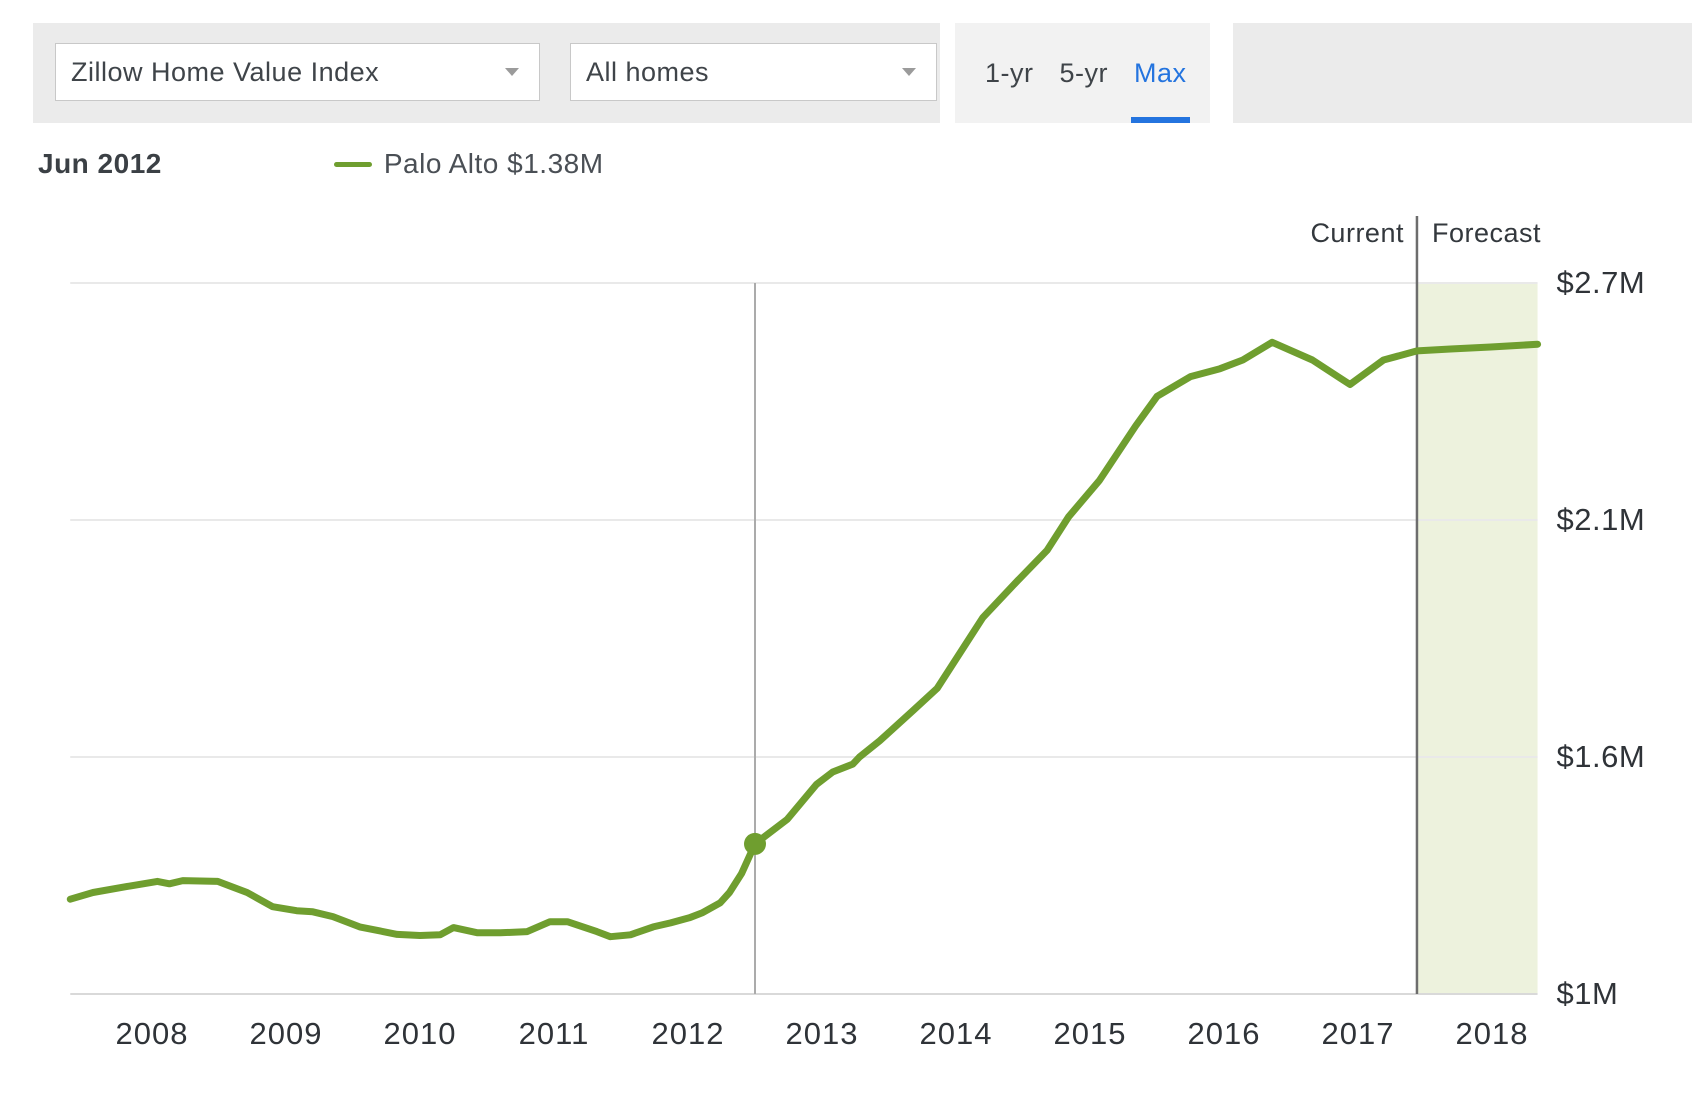  I want to click on toolbar-spacer-panel, so click(1462, 73).